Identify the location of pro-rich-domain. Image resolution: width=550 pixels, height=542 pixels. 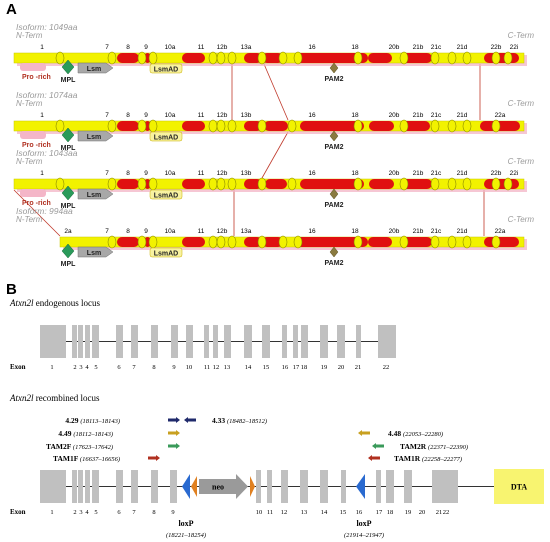
(33, 193).